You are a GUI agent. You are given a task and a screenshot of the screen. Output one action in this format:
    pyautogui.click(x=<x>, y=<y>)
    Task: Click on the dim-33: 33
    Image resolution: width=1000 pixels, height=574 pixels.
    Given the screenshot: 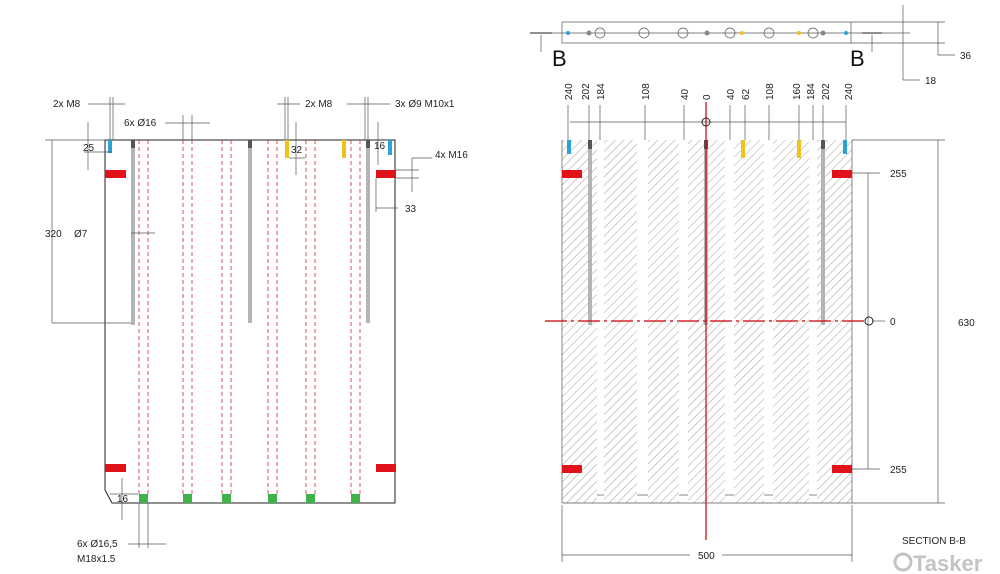 What is the action you would take?
    pyautogui.click(x=411, y=209)
    